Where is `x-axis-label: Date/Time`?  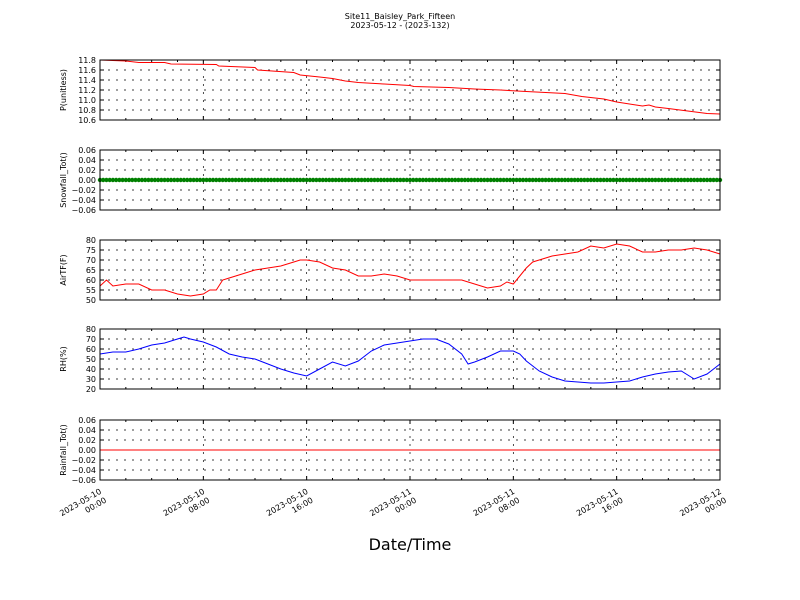
x-axis-label: Date/Time is located at coordinates (410, 544).